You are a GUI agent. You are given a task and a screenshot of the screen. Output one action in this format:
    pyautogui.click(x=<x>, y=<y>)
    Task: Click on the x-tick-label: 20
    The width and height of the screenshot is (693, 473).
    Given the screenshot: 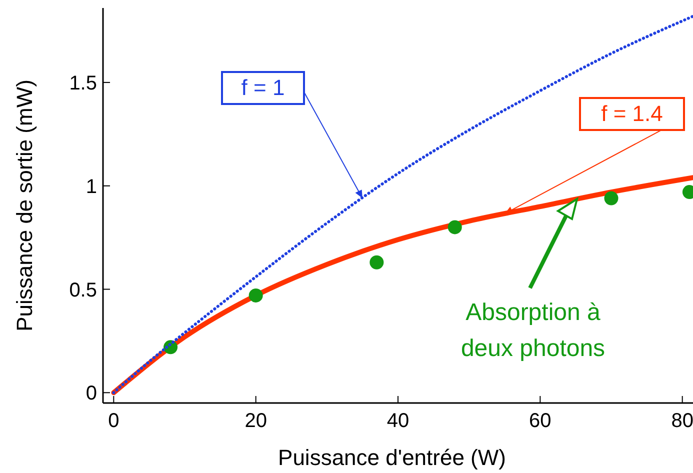 What is the action you would take?
    pyautogui.click(x=255, y=421)
    